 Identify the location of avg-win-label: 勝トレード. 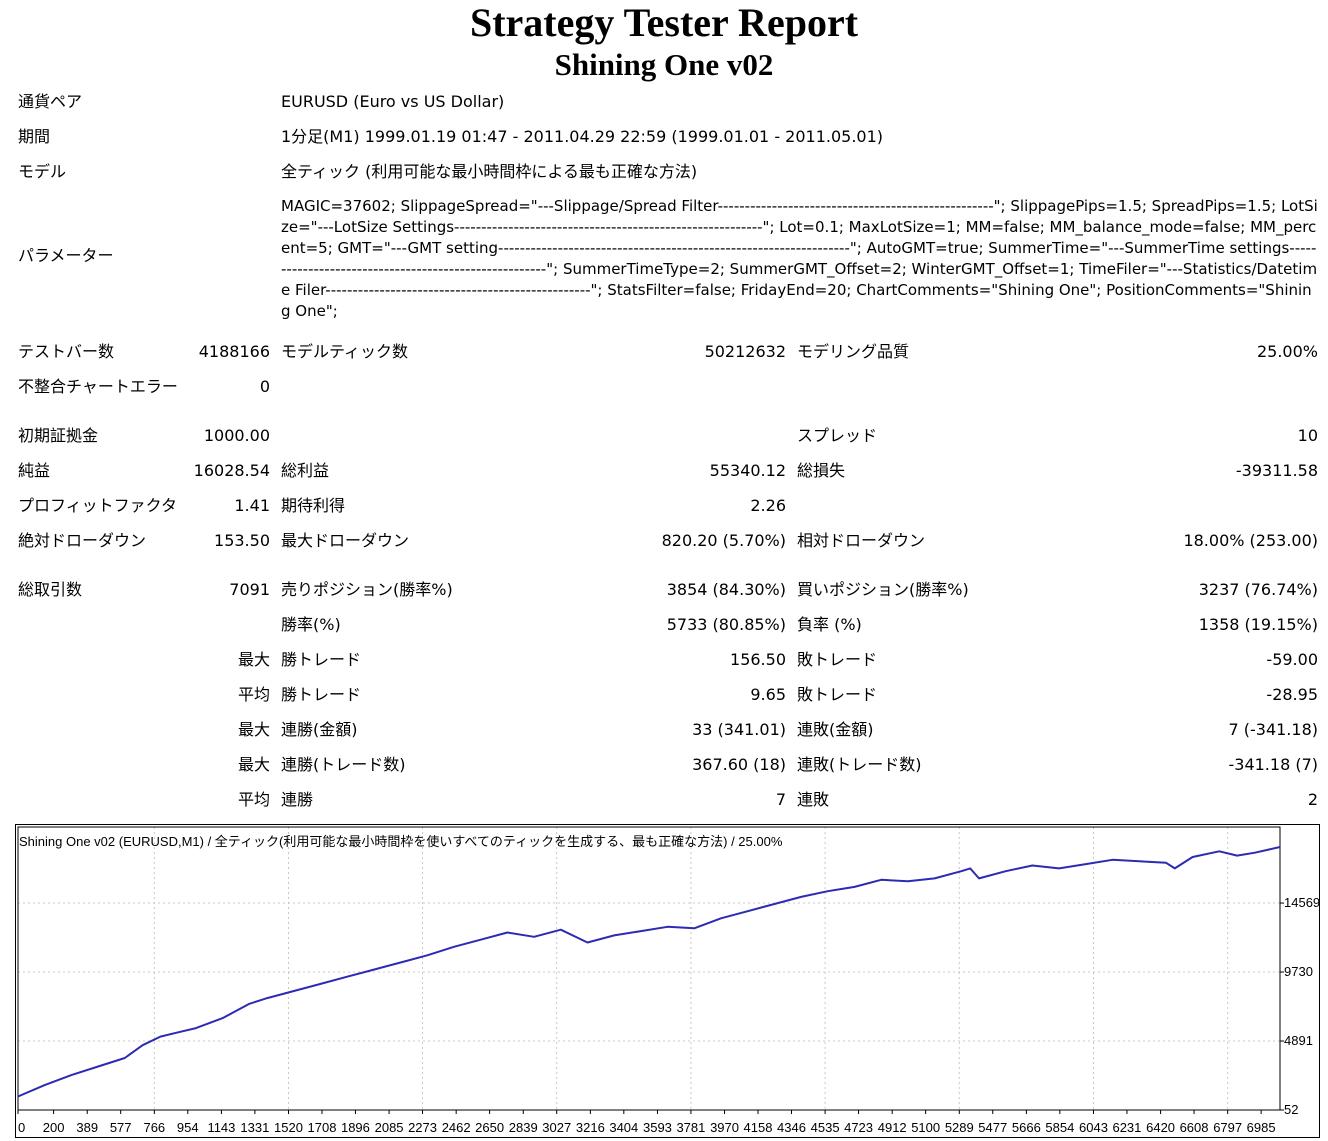
(321, 694).